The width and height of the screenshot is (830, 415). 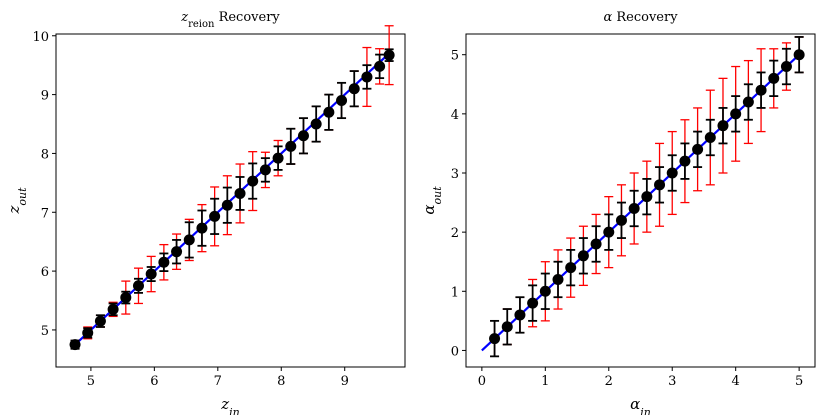 I want to click on y-tick-label: 8, so click(x=45, y=154).